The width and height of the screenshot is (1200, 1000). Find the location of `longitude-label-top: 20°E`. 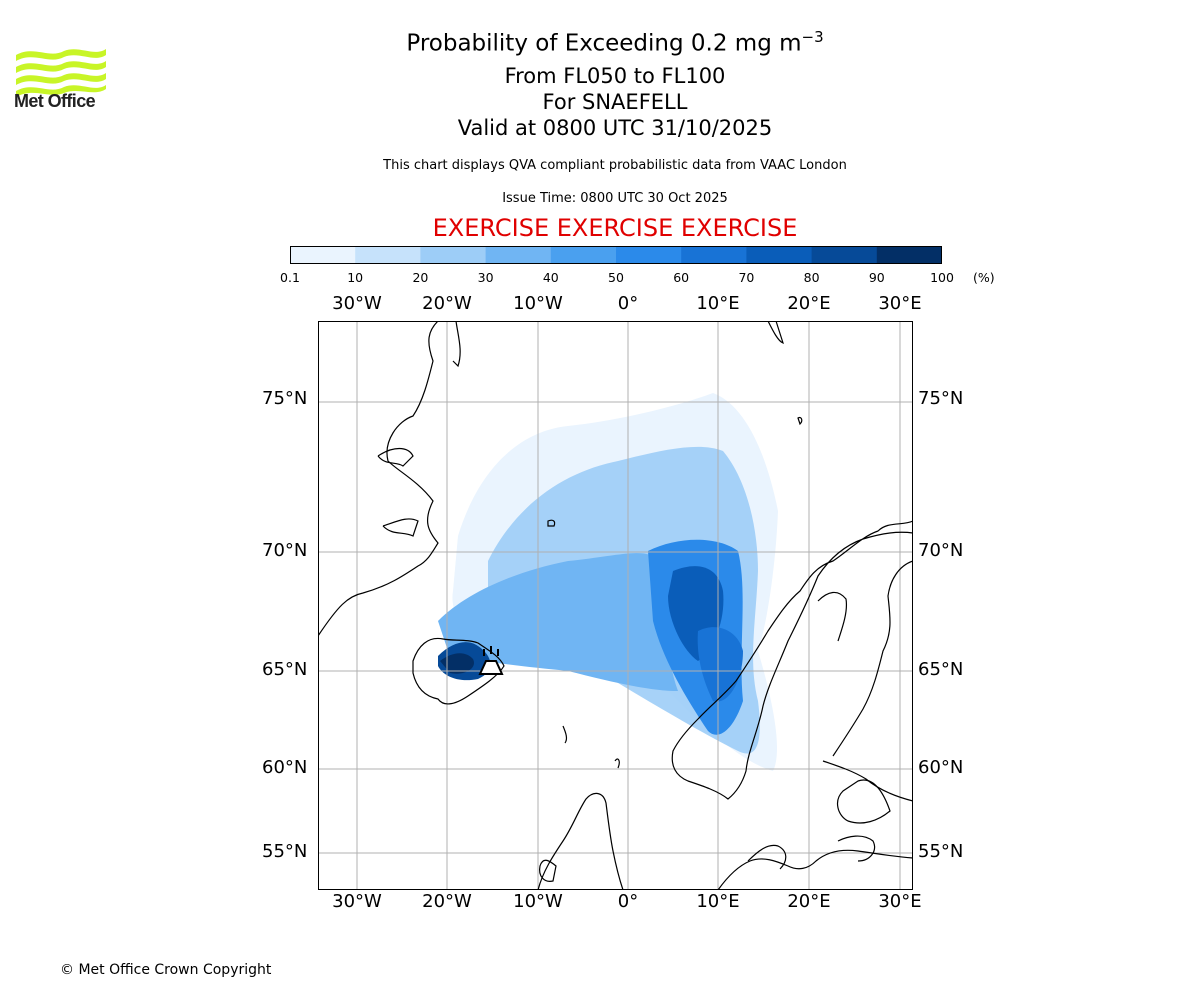

longitude-label-top: 20°E is located at coordinates (809, 303).